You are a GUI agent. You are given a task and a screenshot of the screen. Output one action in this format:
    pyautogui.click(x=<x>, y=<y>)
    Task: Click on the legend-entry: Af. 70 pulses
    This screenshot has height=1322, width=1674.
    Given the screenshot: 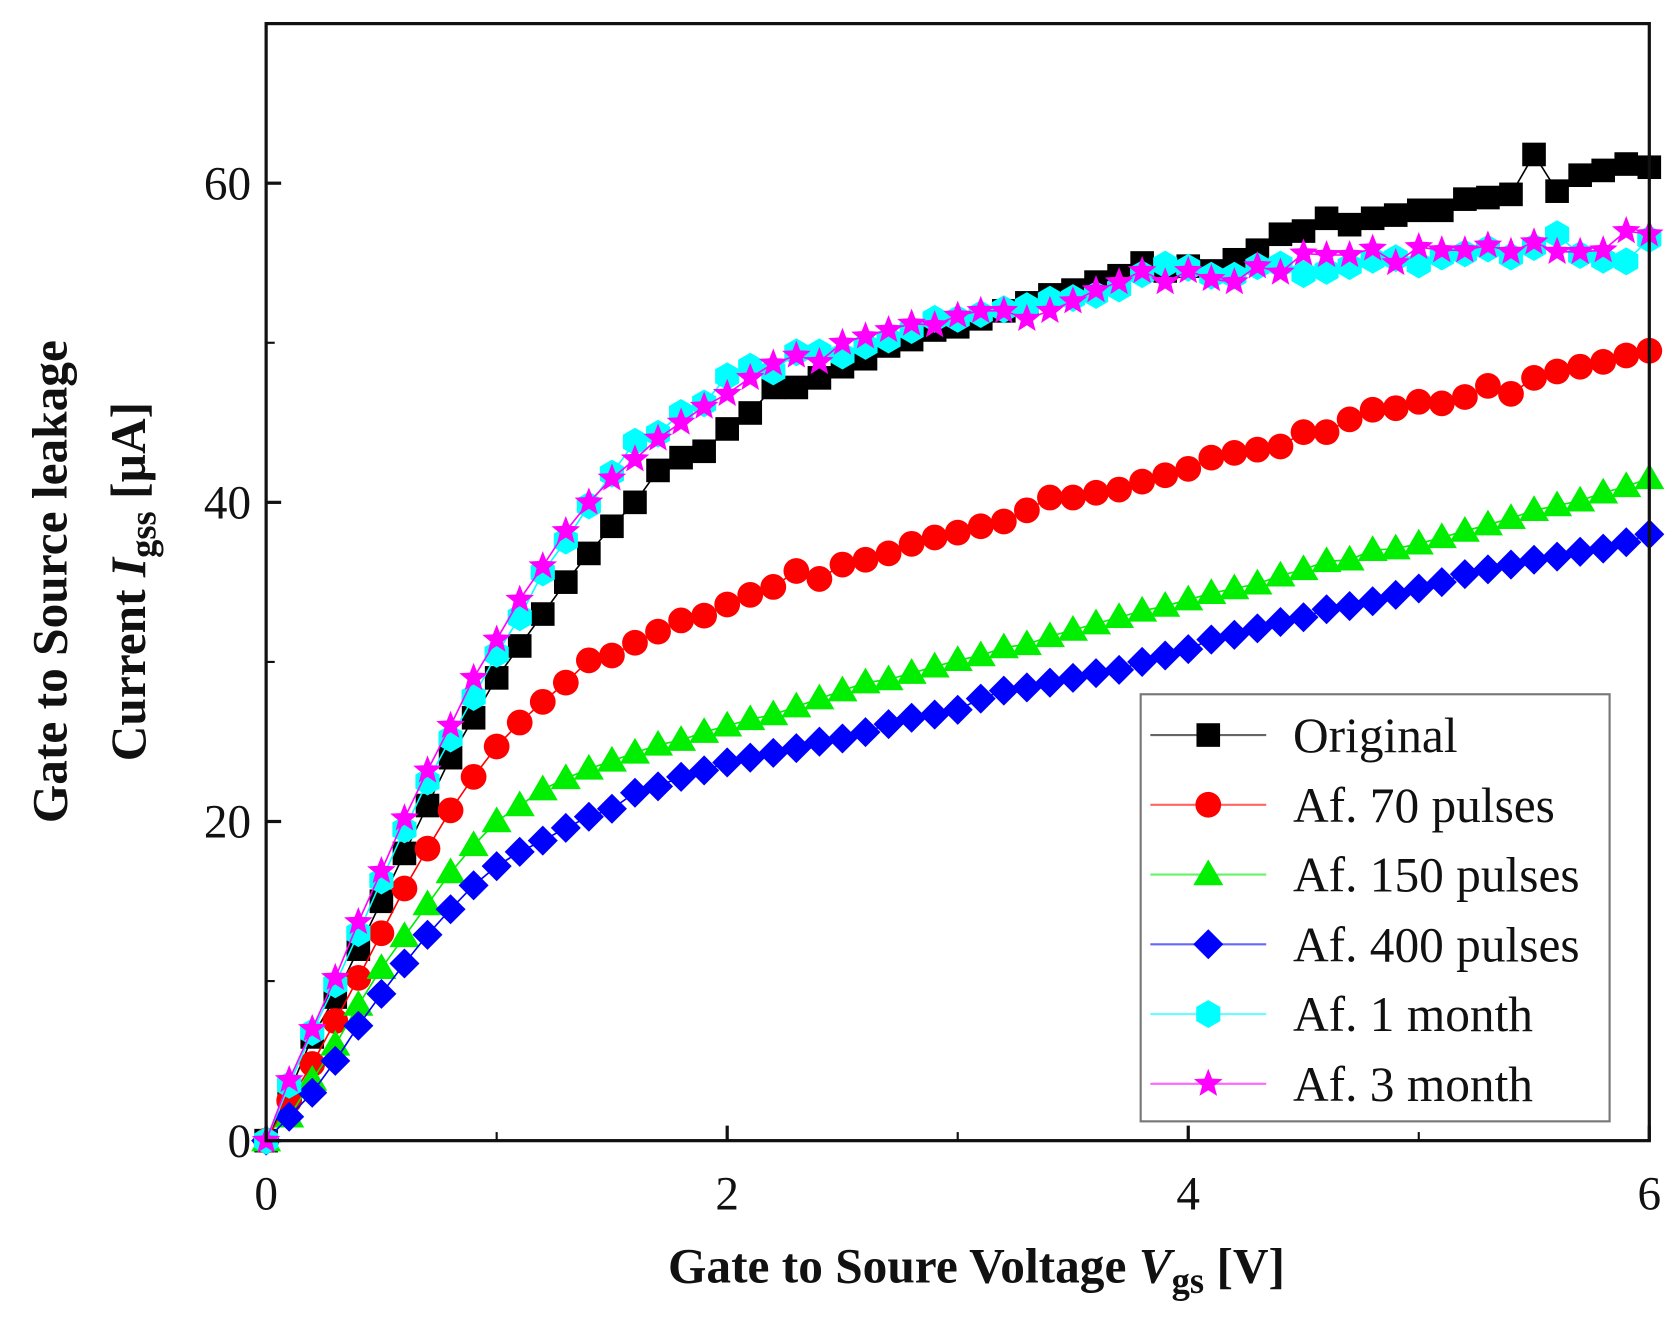 What is the action you would take?
    pyautogui.click(x=1352, y=805)
    